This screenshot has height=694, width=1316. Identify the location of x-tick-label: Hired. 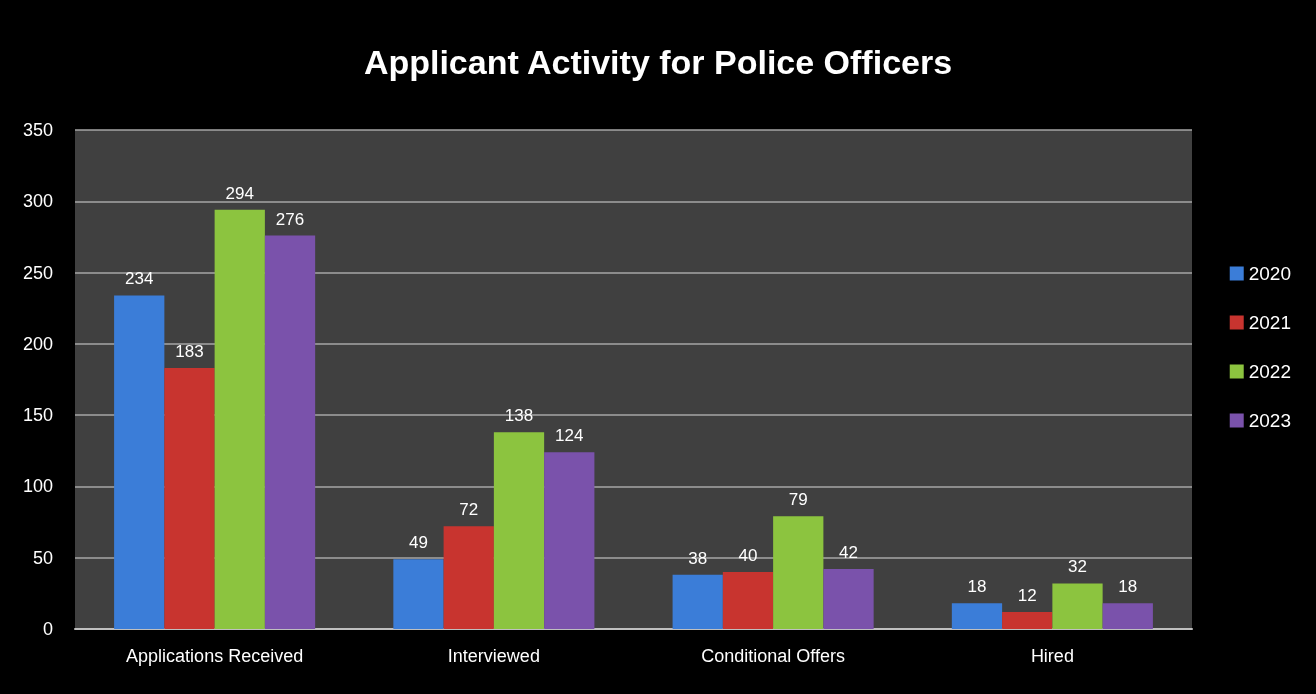
(1052, 656).